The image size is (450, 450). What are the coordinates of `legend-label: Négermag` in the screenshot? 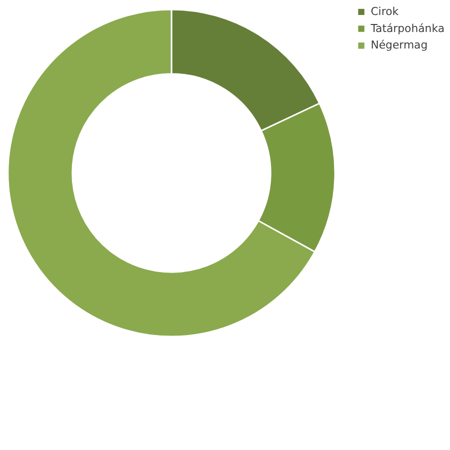 It's located at (399, 45).